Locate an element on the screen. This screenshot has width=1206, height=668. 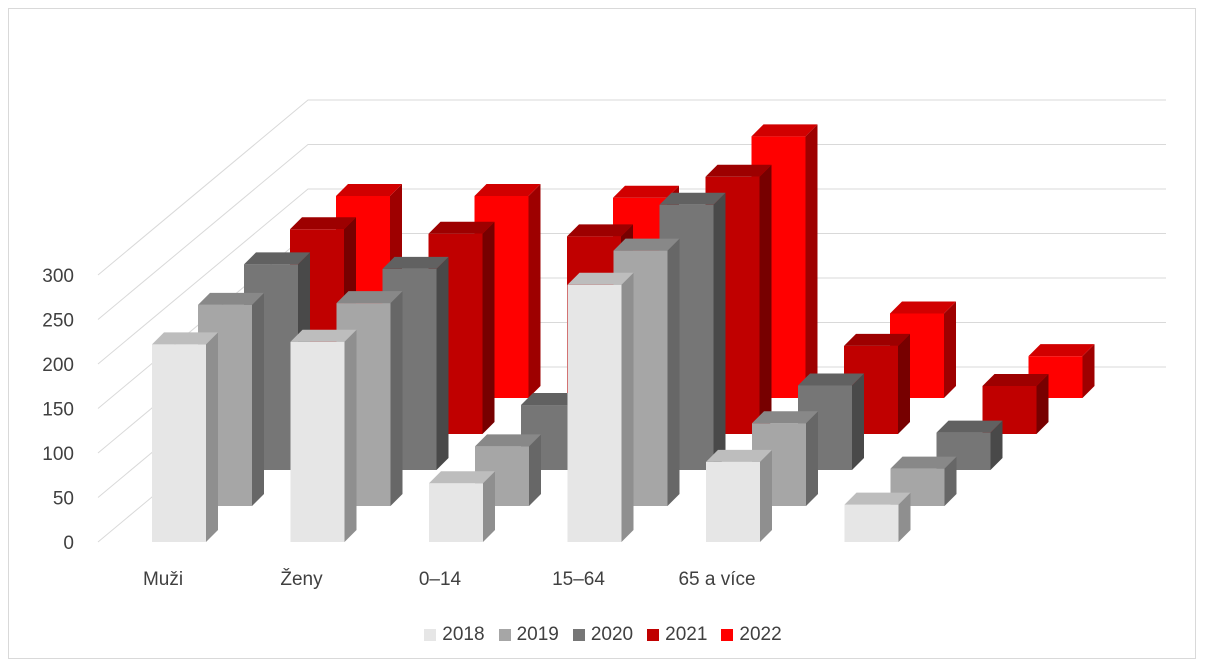
y-tick-label: 250 is located at coordinates (58, 321).